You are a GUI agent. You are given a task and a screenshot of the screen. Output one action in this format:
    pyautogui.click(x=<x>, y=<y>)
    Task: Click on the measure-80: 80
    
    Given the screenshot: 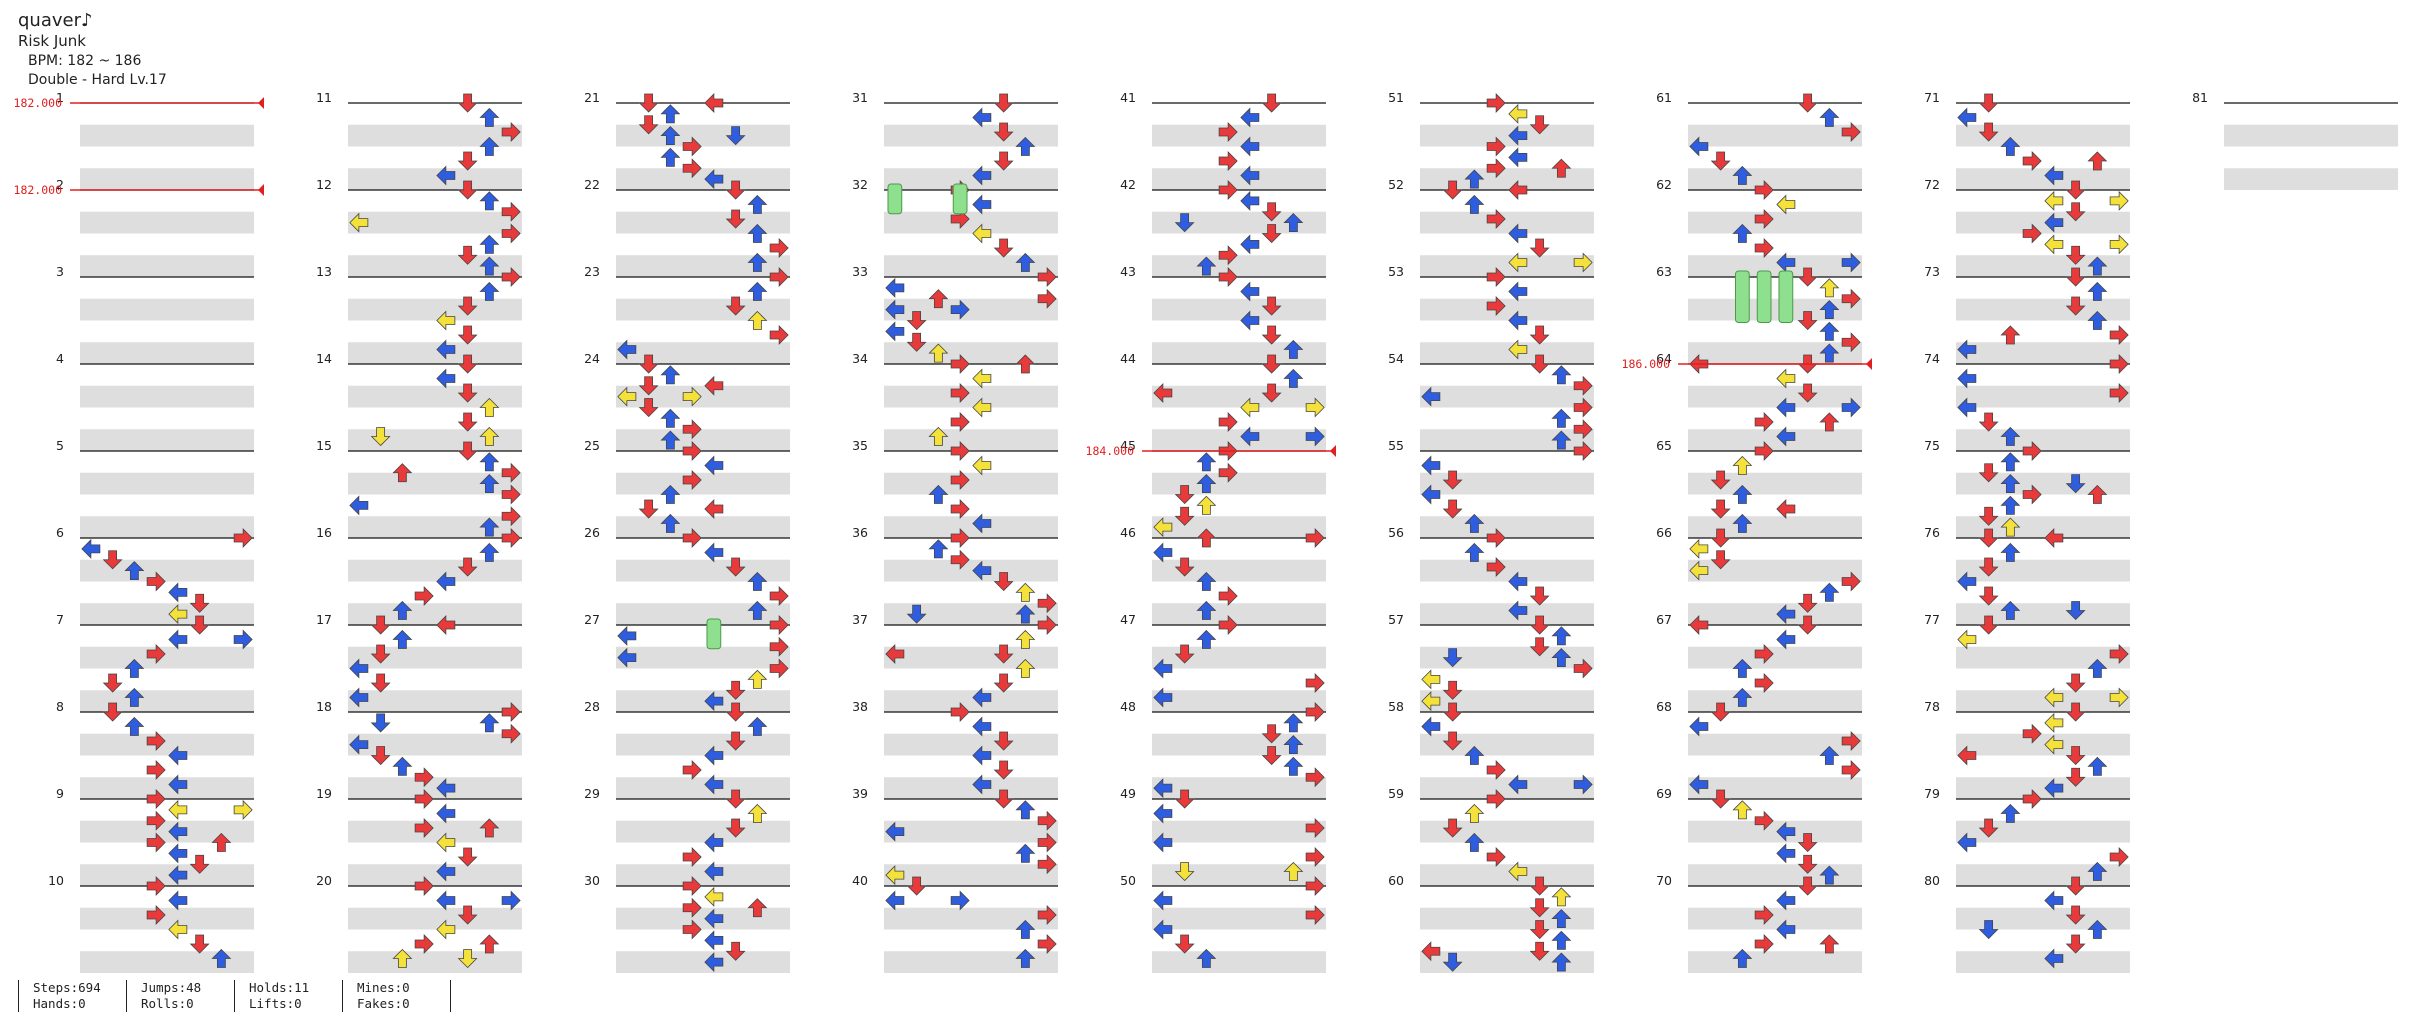 What is the action you would take?
    pyautogui.click(x=2027, y=923)
    